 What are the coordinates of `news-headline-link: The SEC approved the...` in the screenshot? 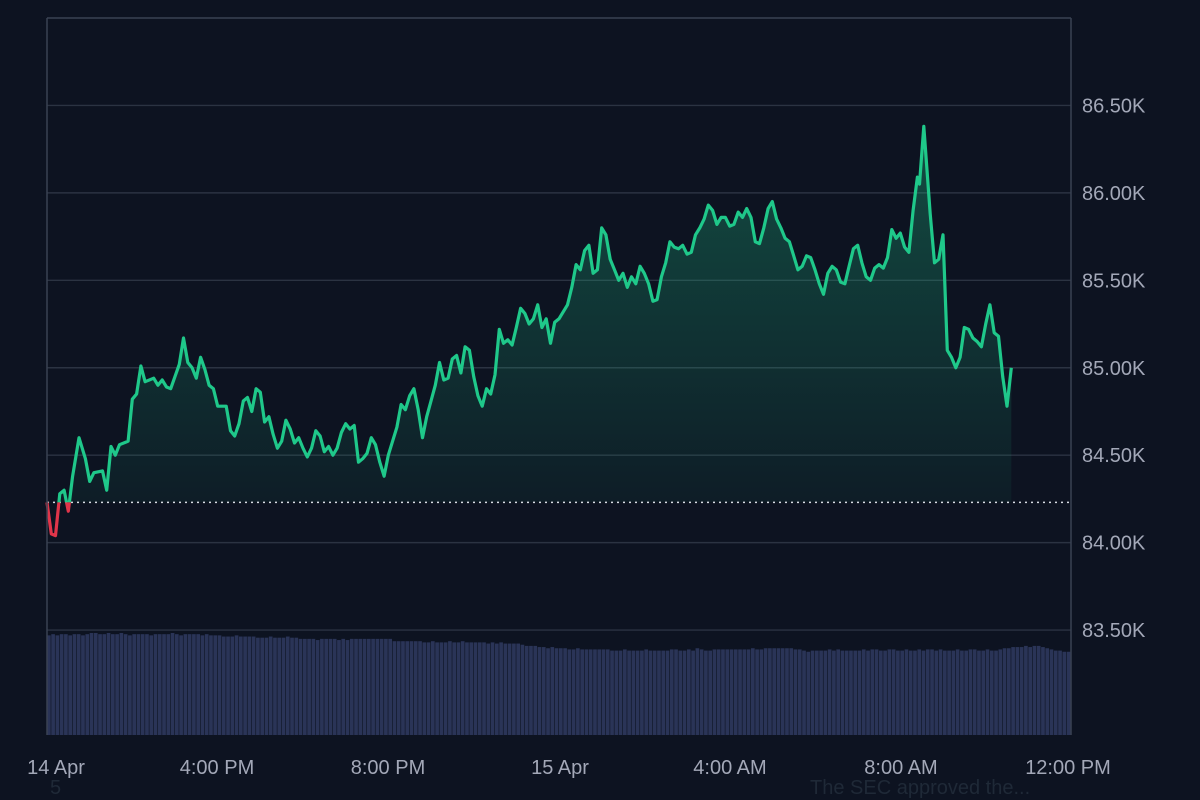 It's located at (920, 788).